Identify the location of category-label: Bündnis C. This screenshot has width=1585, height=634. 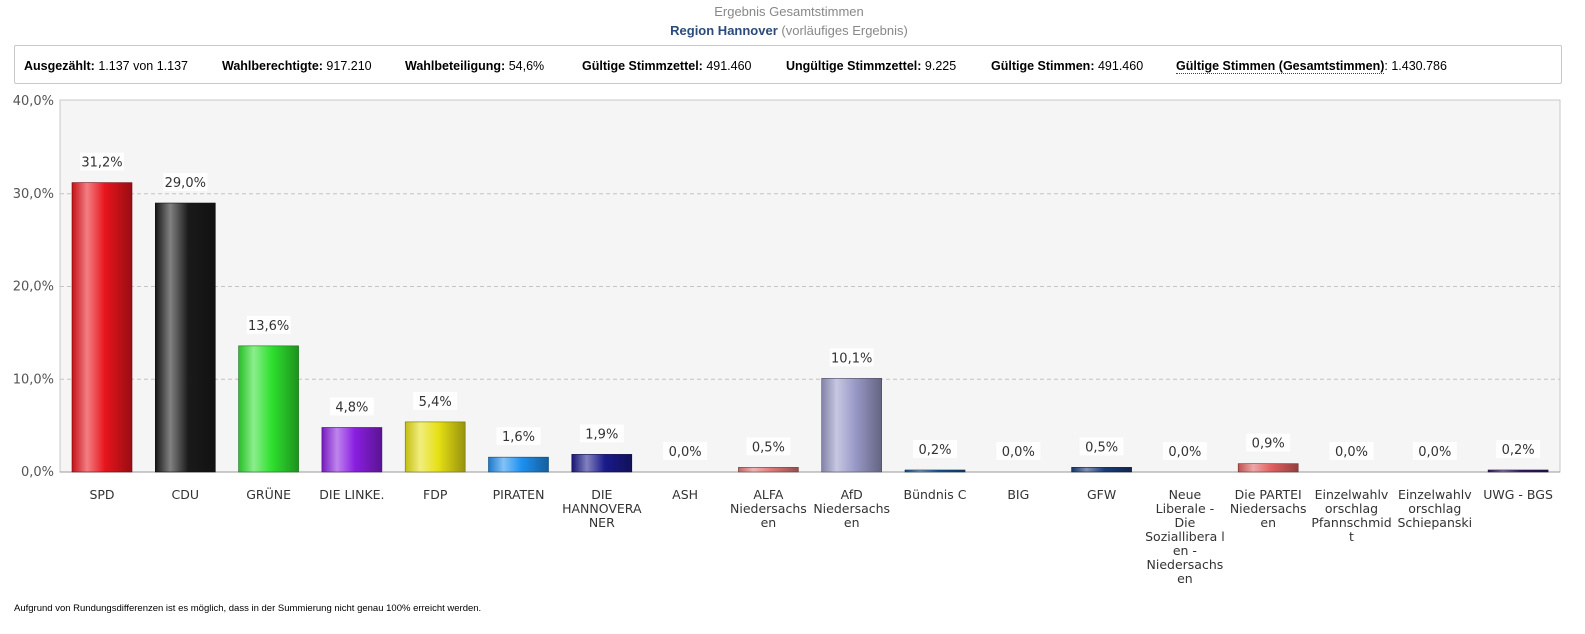
(935, 494).